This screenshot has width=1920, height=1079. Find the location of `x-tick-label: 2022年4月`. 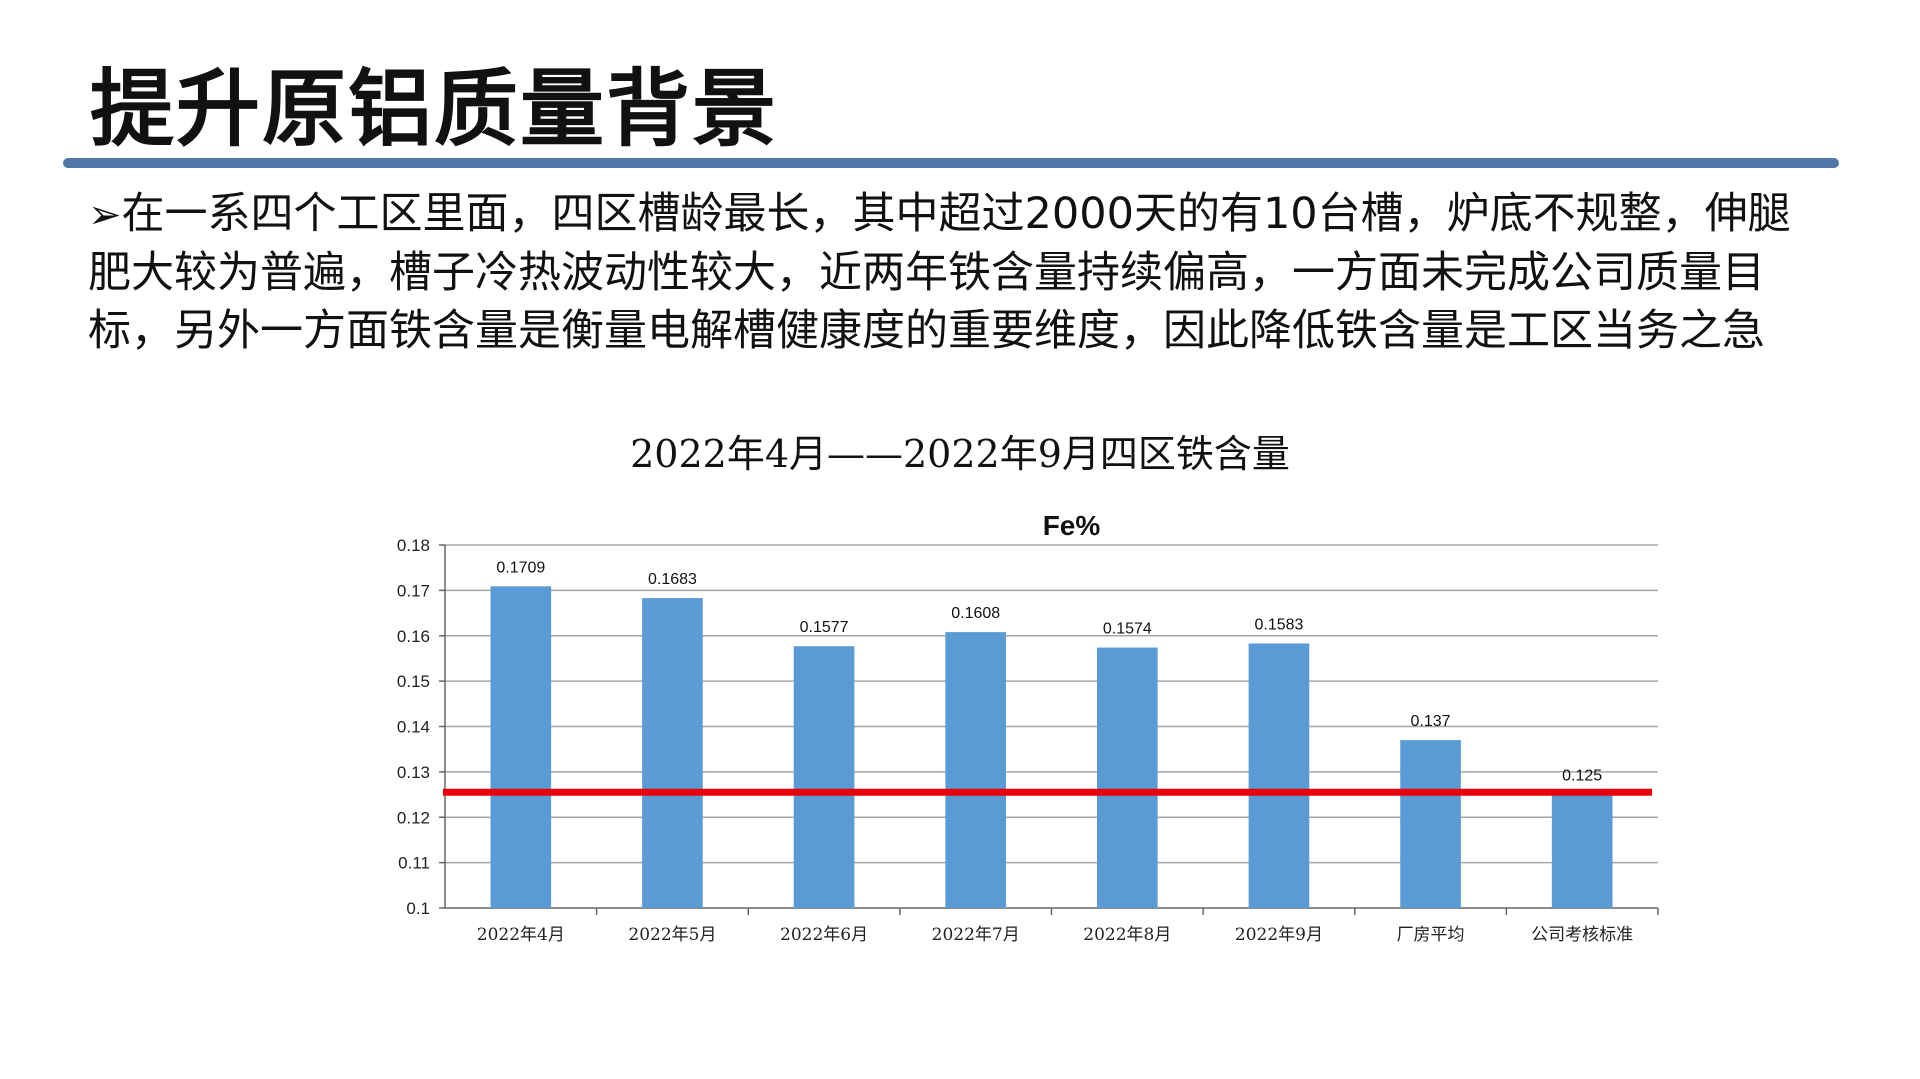

x-tick-label: 2022年4月 is located at coordinates (521, 935).